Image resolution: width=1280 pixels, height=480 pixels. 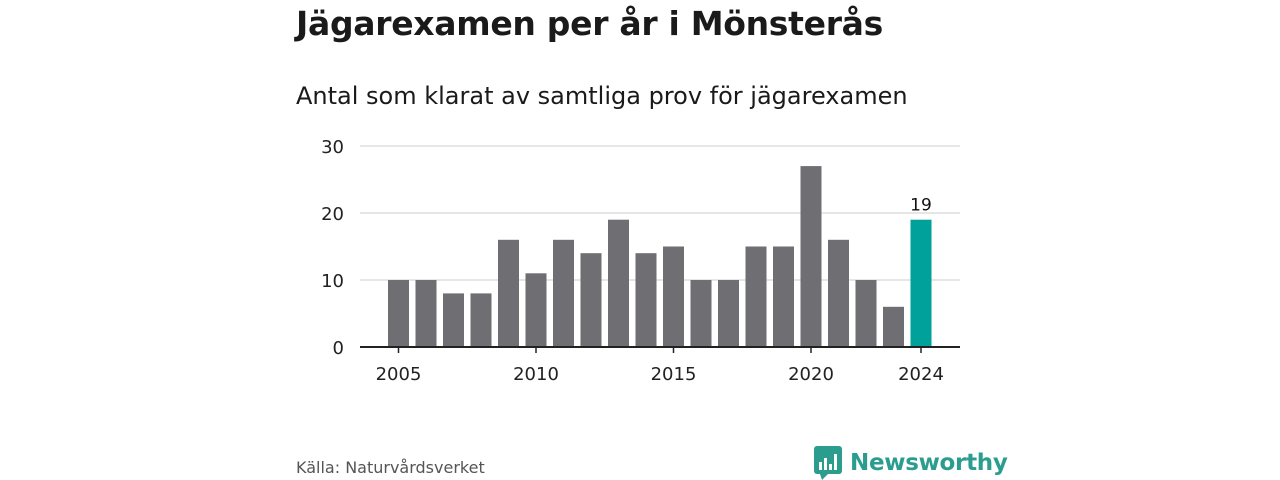 What do you see at coordinates (536, 374) in the screenshot?
I see `x-tick-label: 2010` at bounding box center [536, 374].